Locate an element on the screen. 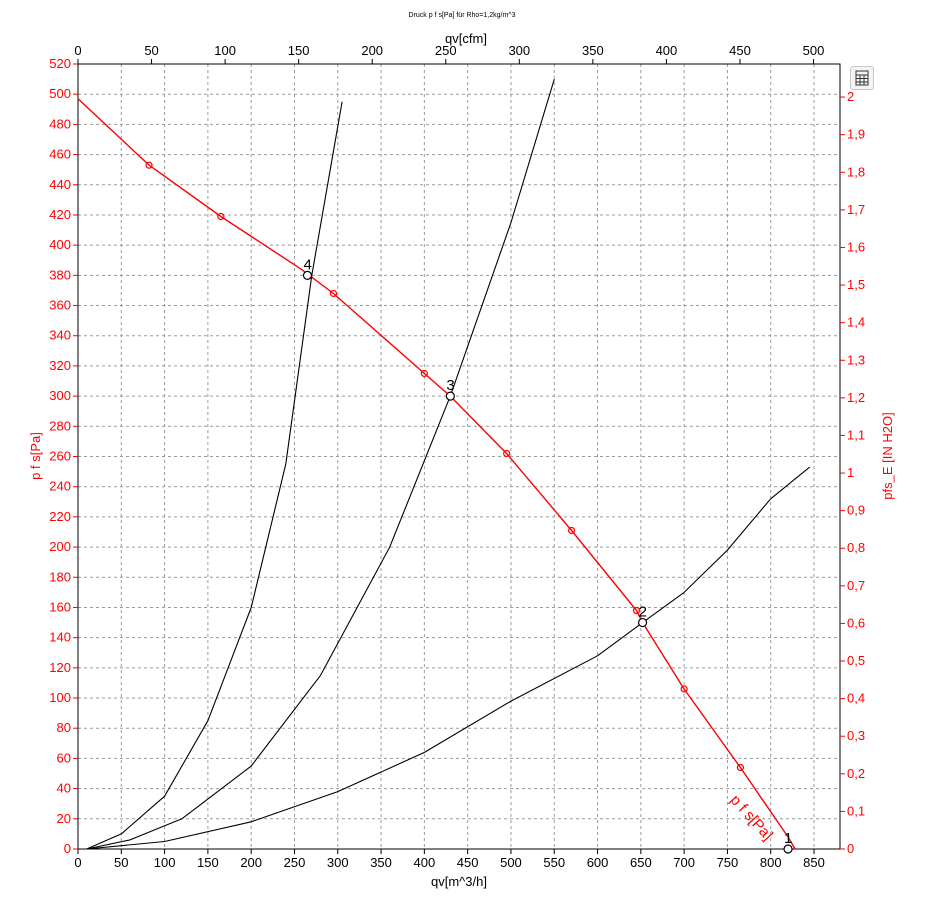 The width and height of the screenshot is (938, 909). x-tick-label: 450 is located at coordinates (468, 862).